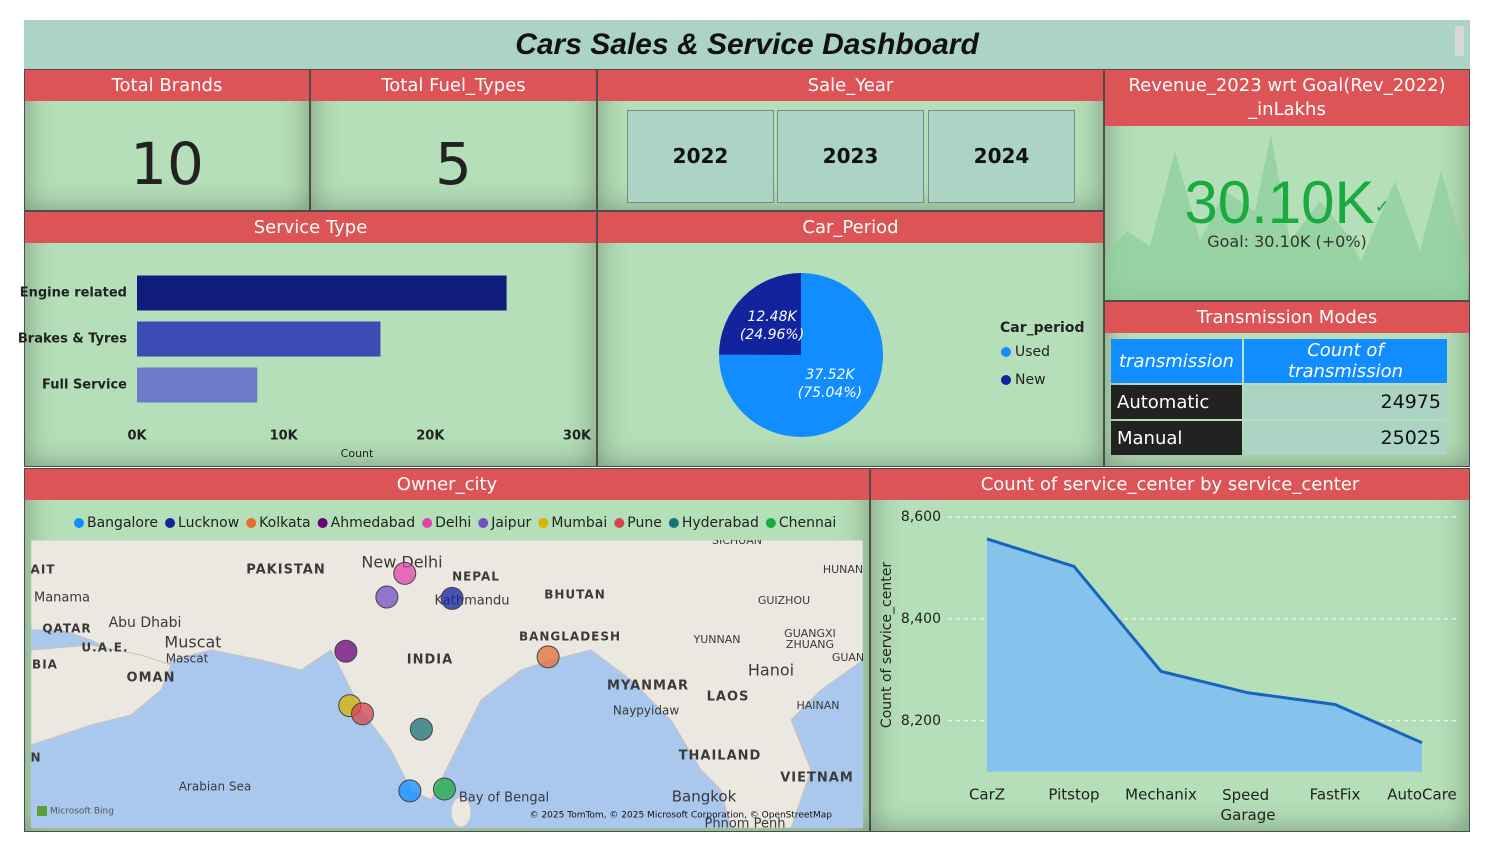  I want to click on title-bar: Cars Sales & Service Dashboard, so click(747, 44).